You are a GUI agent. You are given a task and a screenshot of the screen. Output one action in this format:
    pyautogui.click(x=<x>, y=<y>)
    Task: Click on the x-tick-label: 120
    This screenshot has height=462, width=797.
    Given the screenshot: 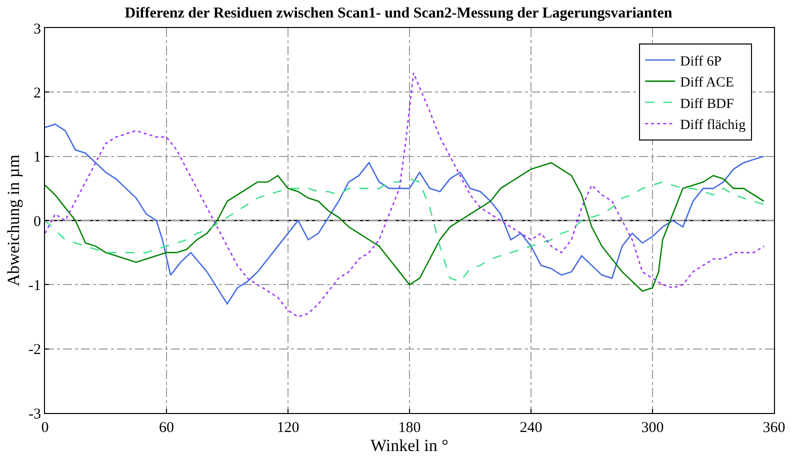 What is the action you would take?
    pyautogui.click(x=288, y=428)
    